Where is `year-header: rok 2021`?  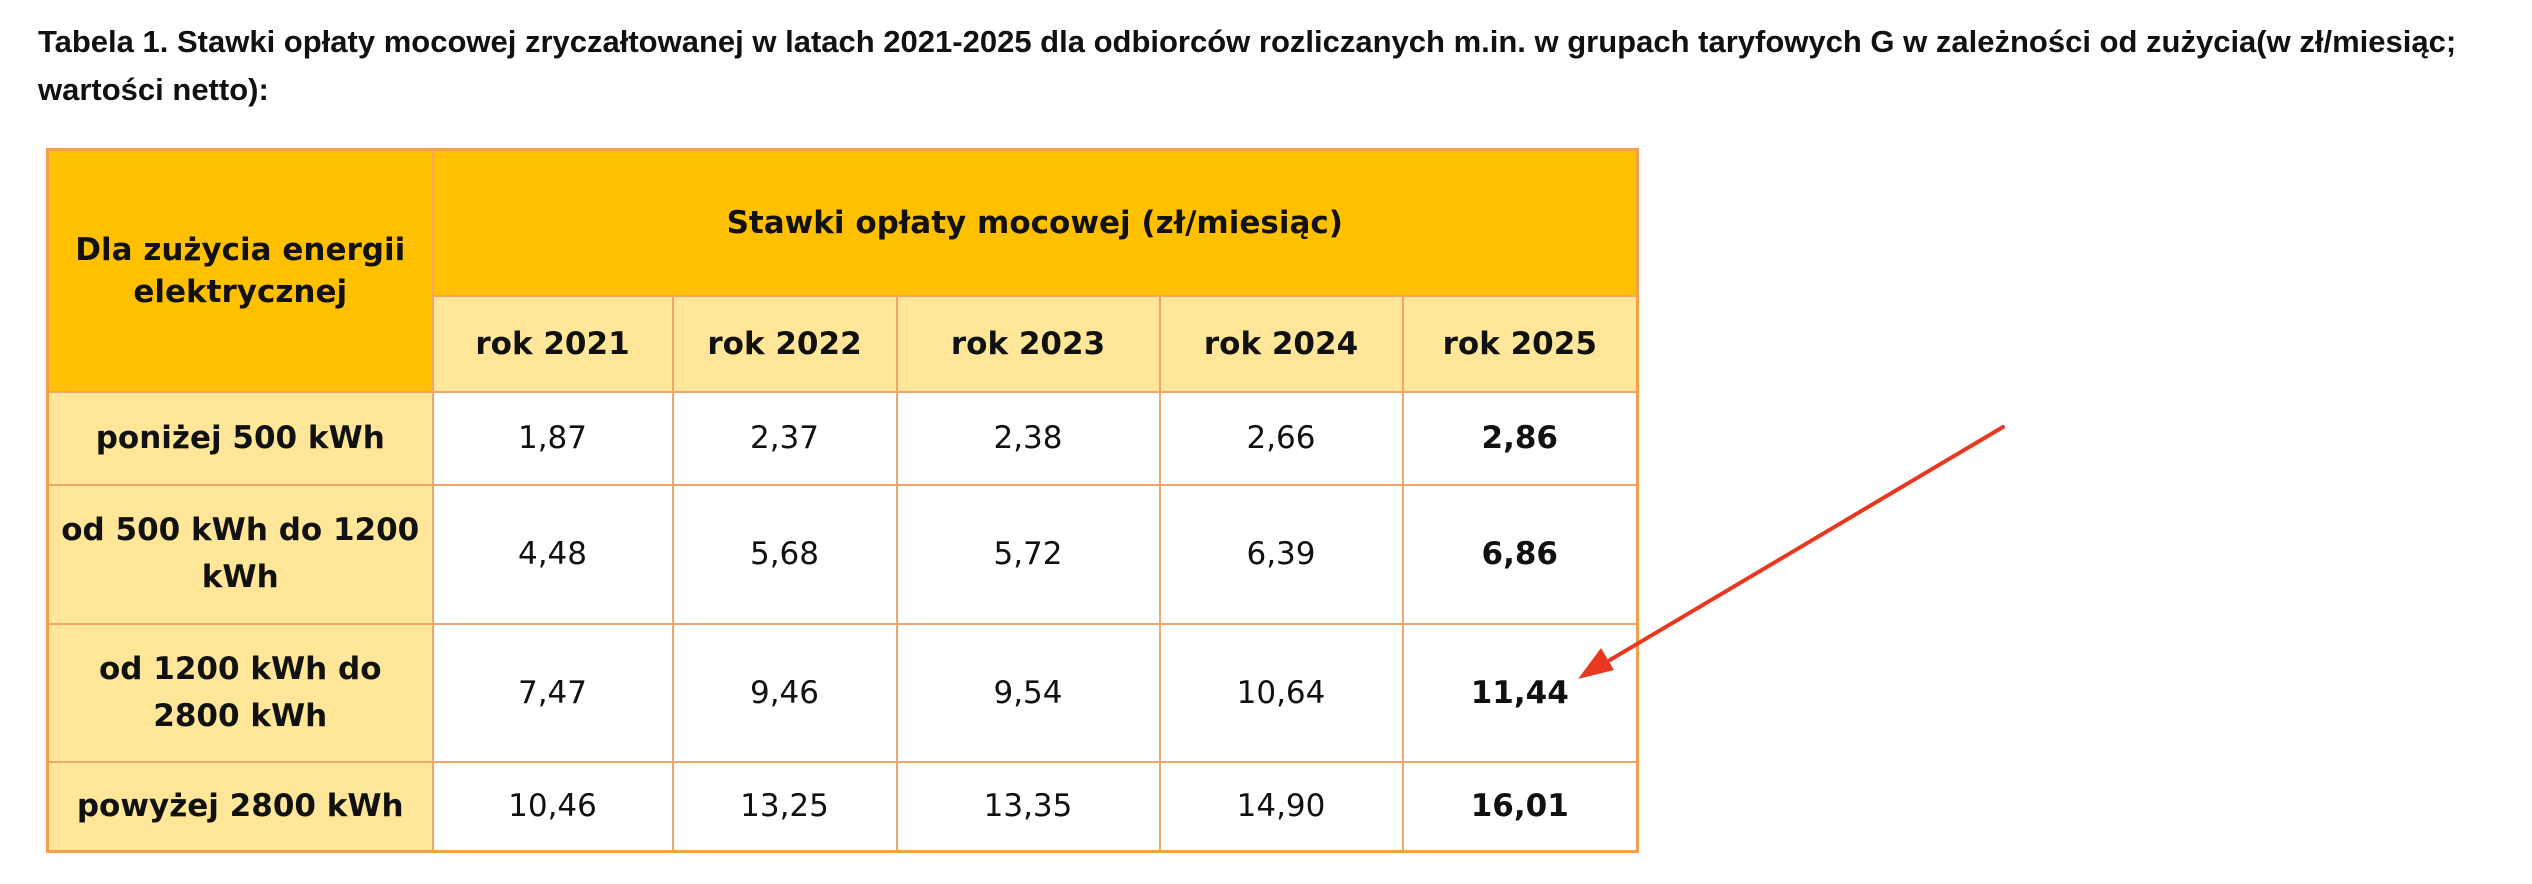 year-header: rok 2021 is located at coordinates (552, 343).